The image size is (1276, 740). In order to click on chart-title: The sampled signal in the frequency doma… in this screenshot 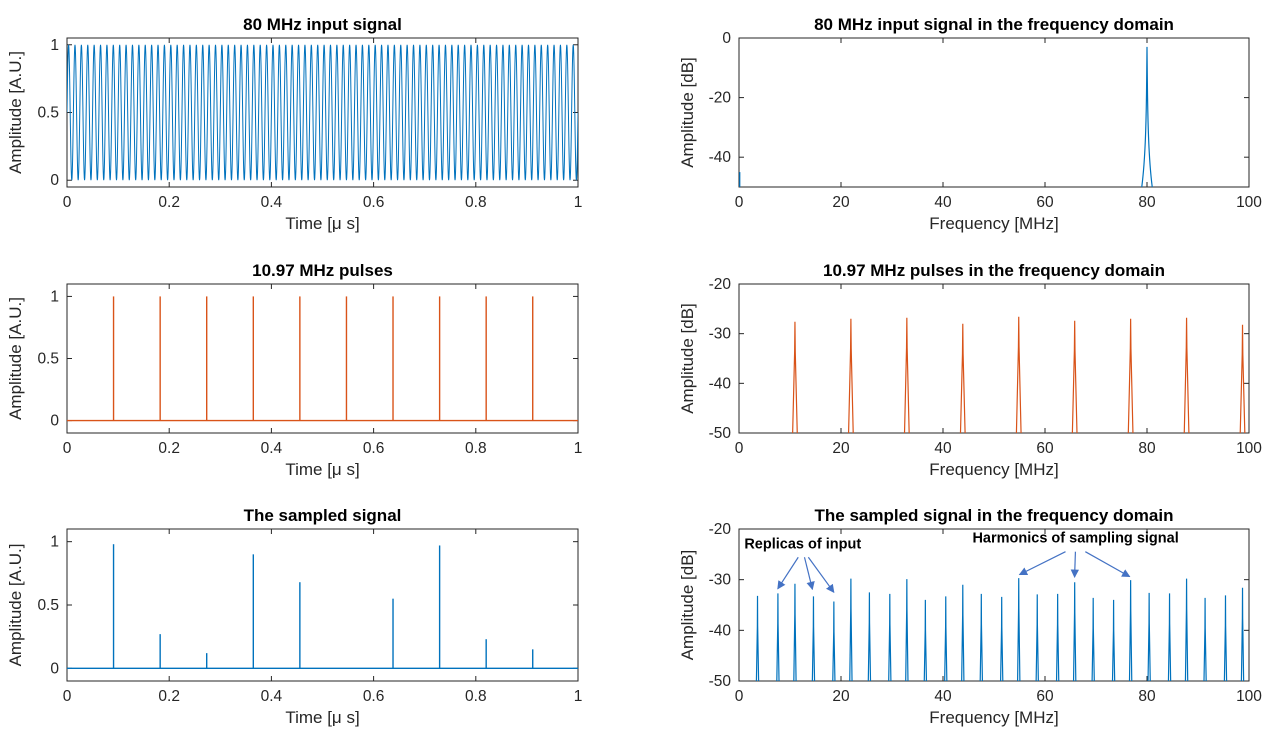, I will do `click(994, 515)`.